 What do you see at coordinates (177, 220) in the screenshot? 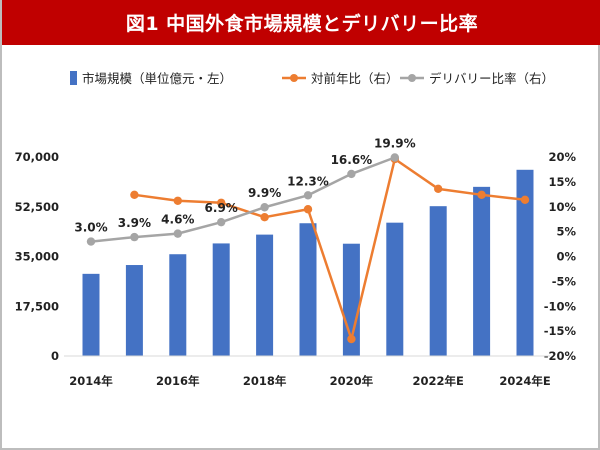
I see `delivery-data-label: 4.6%` at bounding box center [177, 220].